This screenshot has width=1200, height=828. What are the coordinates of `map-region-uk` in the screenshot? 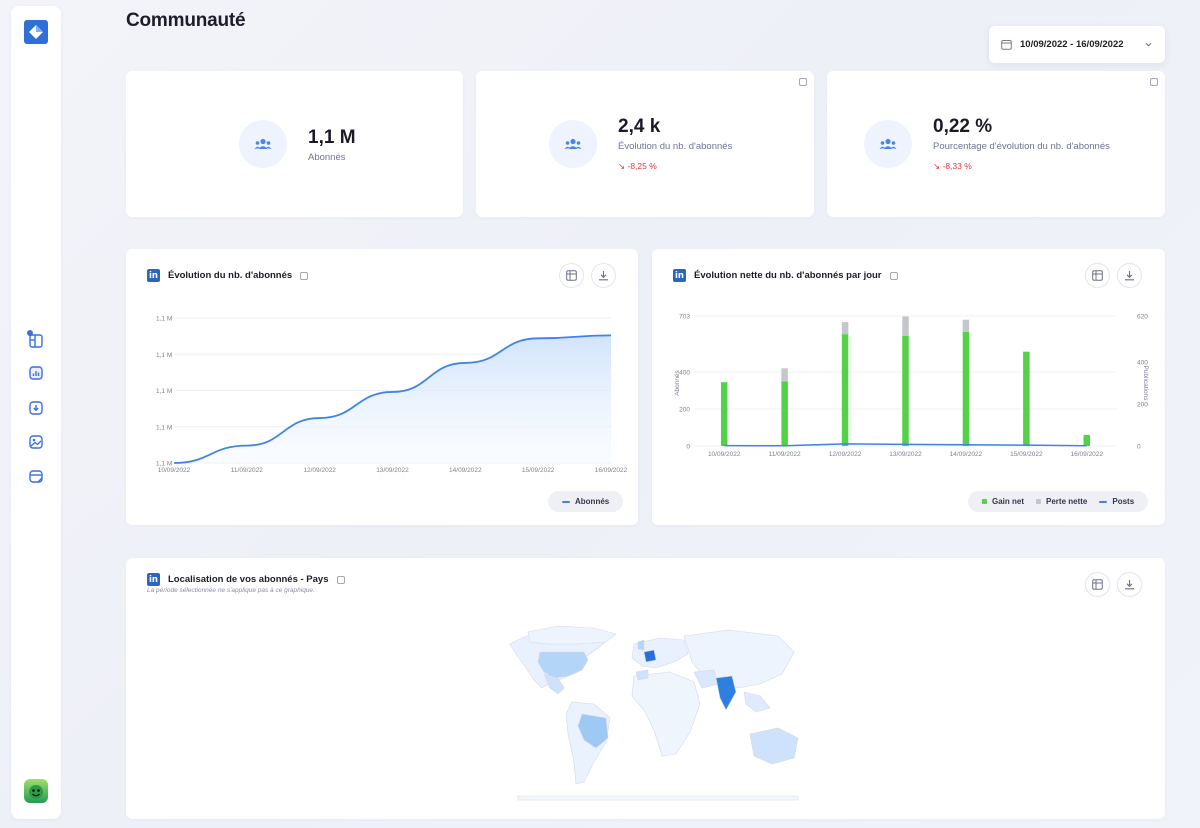 It's located at (641, 645).